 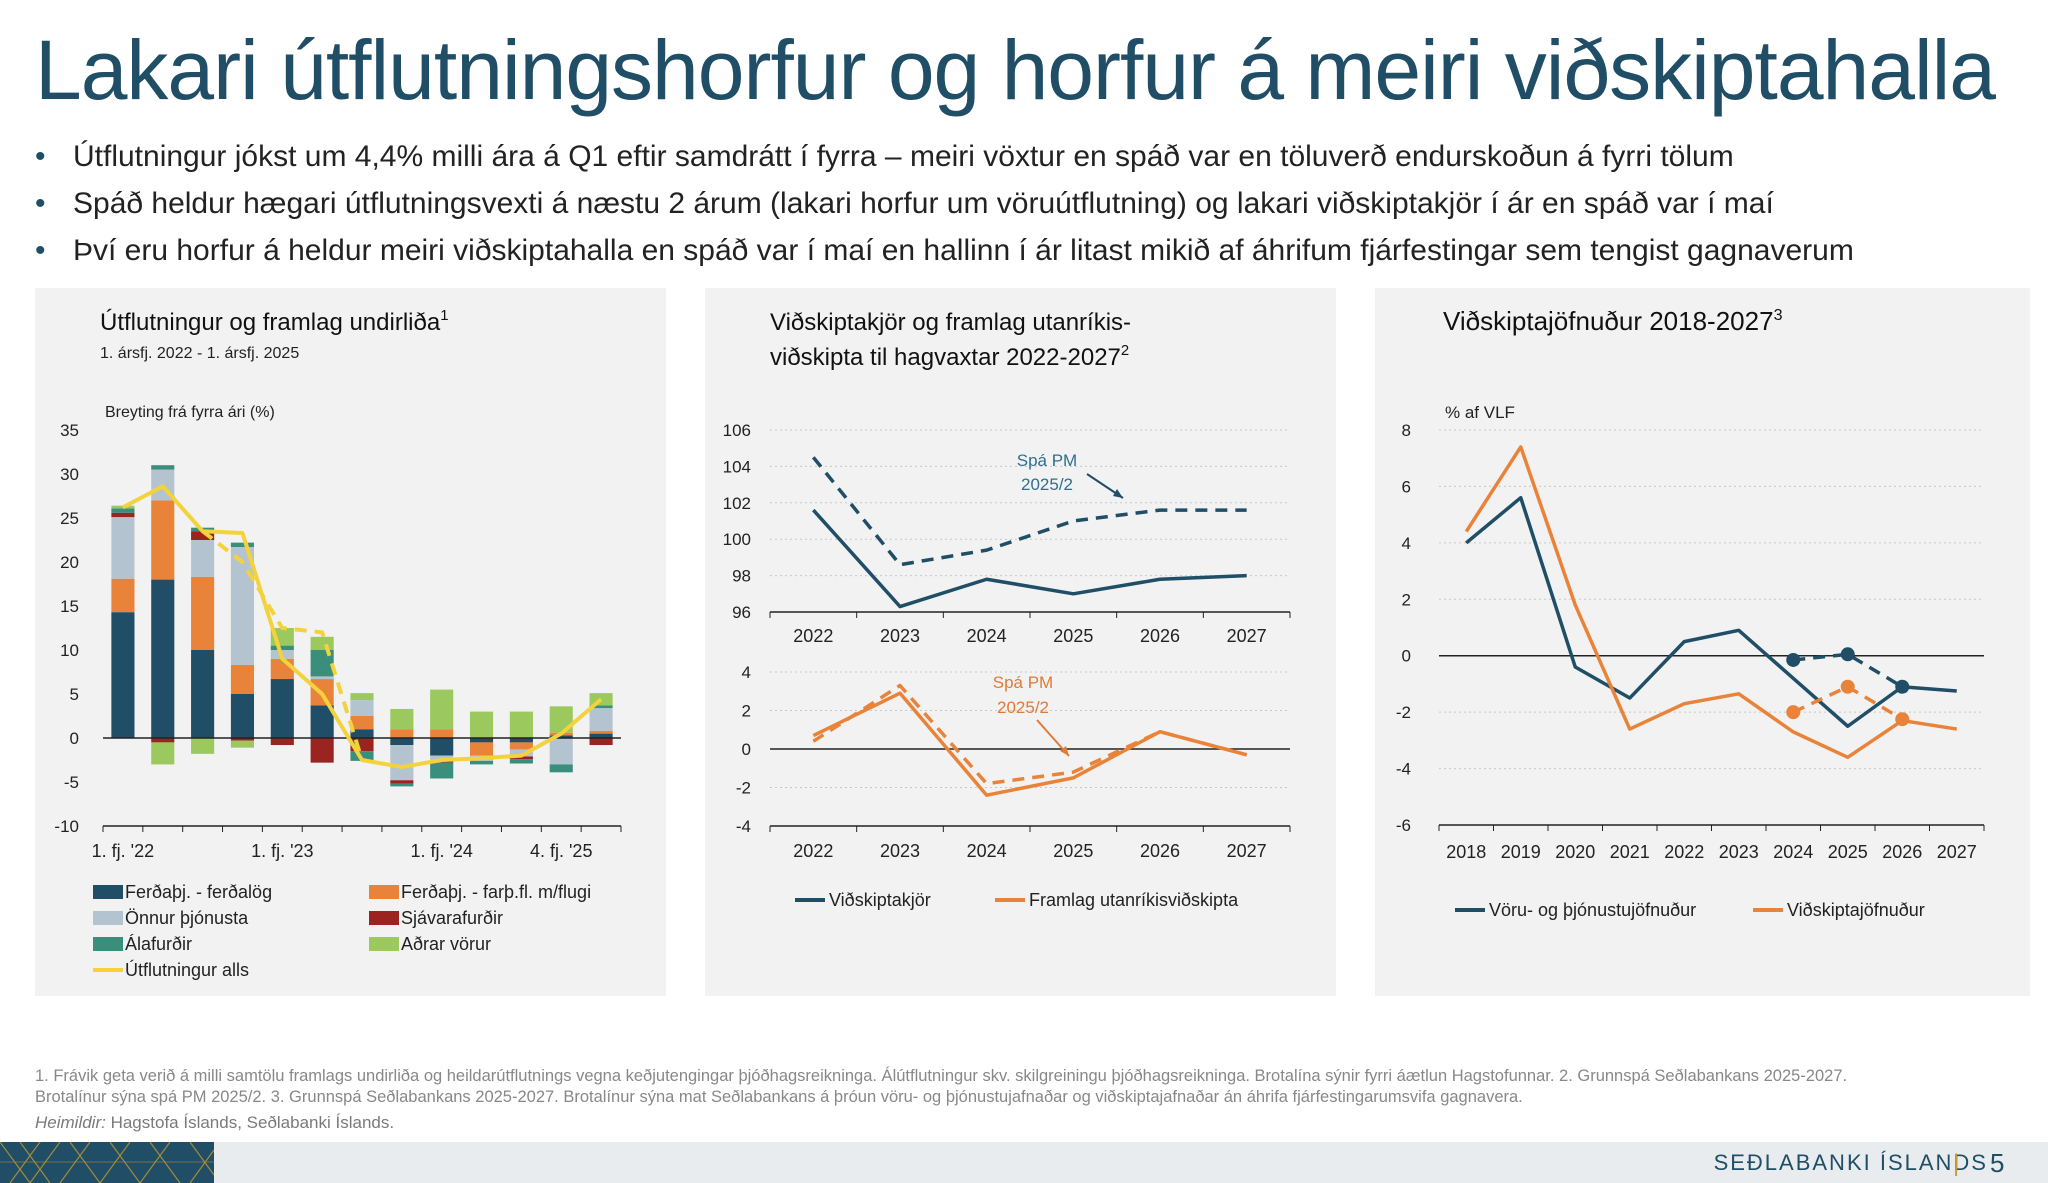 I want to click on chart-title: Viðskiptakjör og framlag utanríkis-, so click(x=950, y=322).